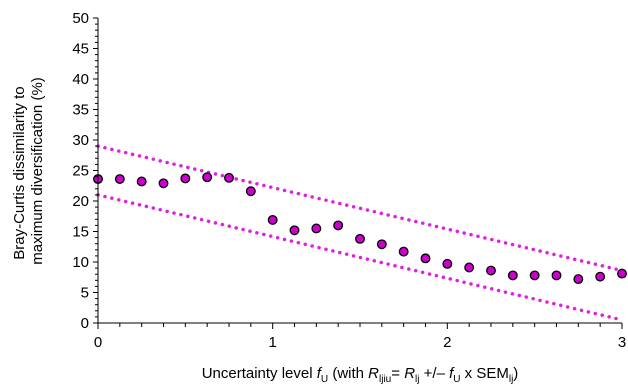 The image size is (628, 384). What do you see at coordinates (85, 293) in the screenshot?
I see `y-tick-label: 5` at bounding box center [85, 293].